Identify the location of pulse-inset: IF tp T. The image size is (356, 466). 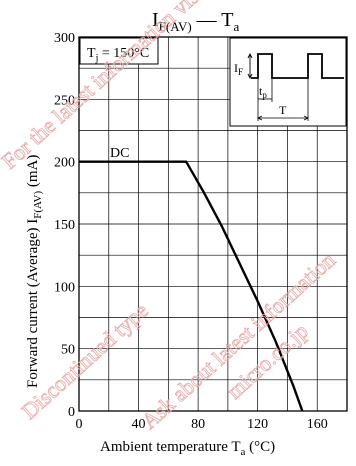
(288, 82).